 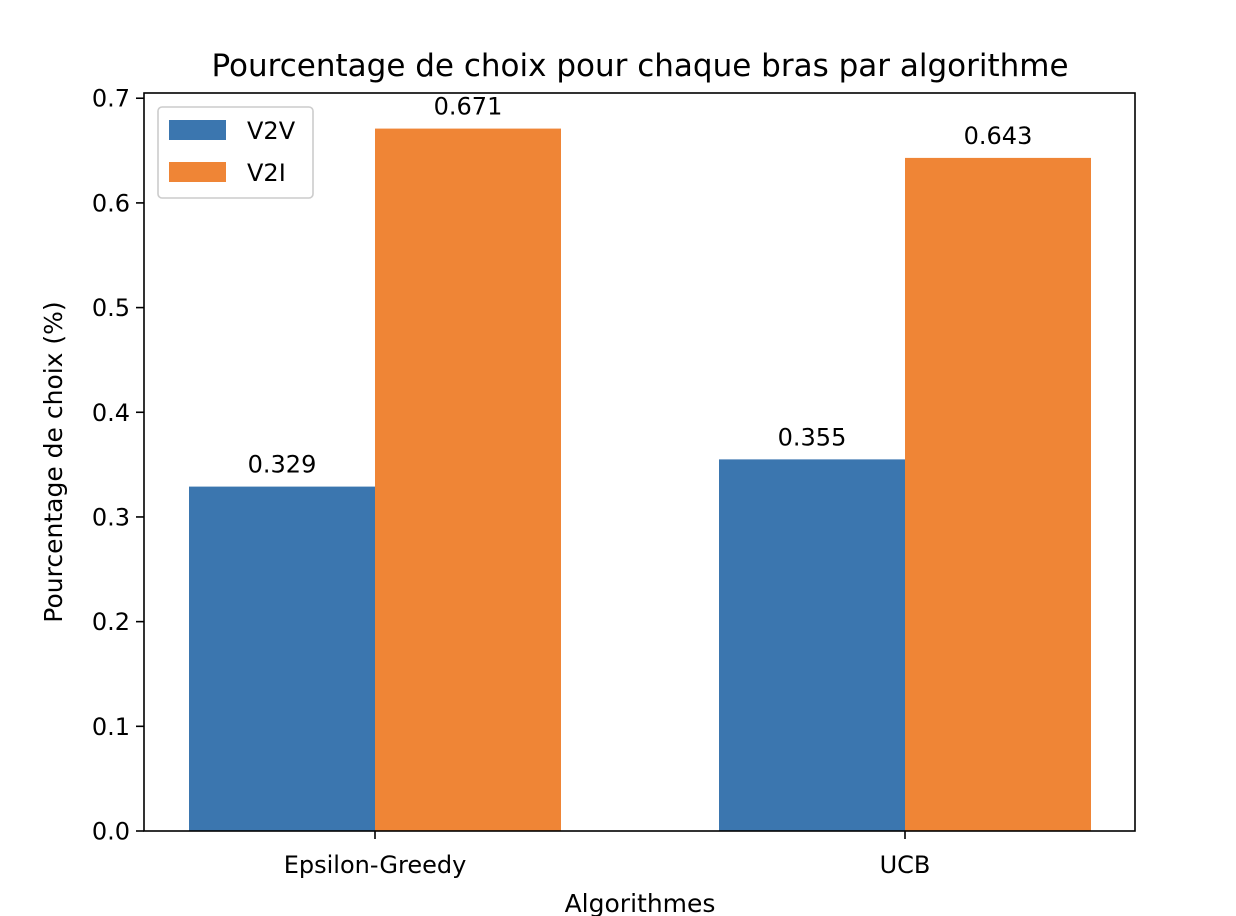 I want to click on y-tick-label: 0.4, so click(x=111, y=413).